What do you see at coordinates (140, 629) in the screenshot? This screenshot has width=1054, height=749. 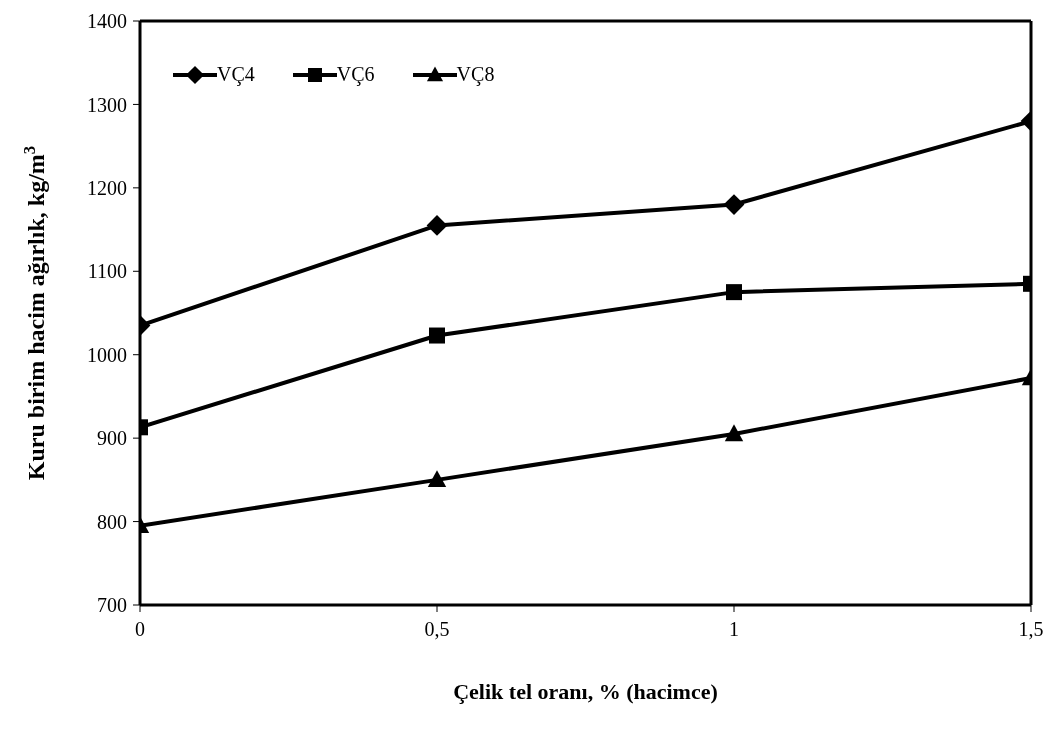 I see `x-tick-label: 0` at bounding box center [140, 629].